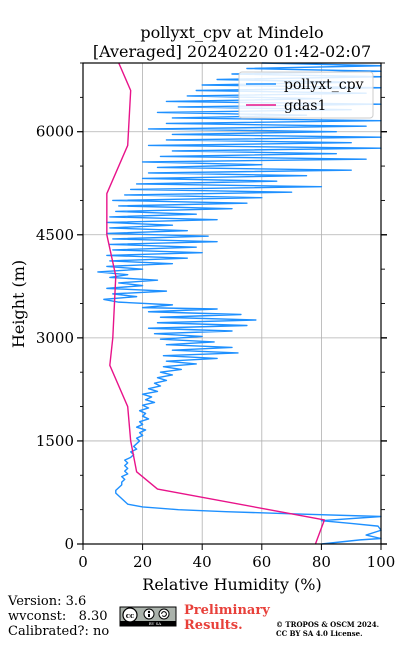 This screenshot has width=400, height=645. What do you see at coordinates (231, 32) in the screenshot?
I see `chart-title-line1: pollyxt_cpv at Mindelo` at bounding box center [231, 32].